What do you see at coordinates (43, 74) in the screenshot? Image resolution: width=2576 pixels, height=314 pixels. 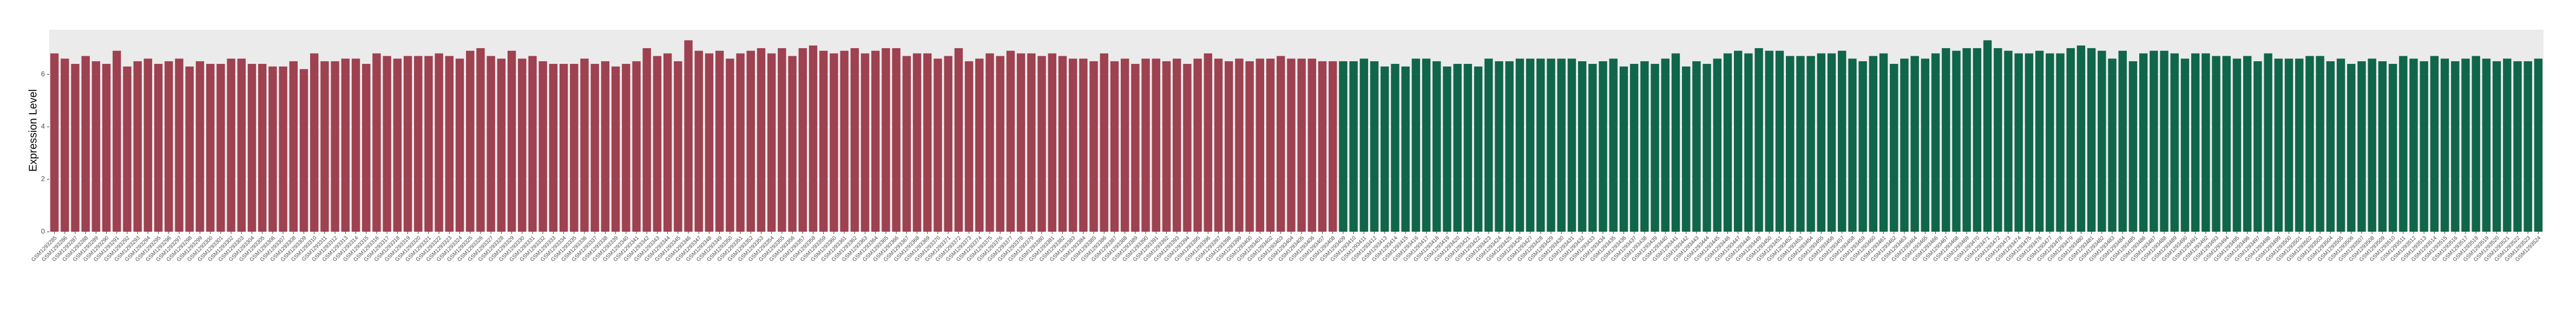 I see `y-tick-label: 6` at bounding box center [43, 74].